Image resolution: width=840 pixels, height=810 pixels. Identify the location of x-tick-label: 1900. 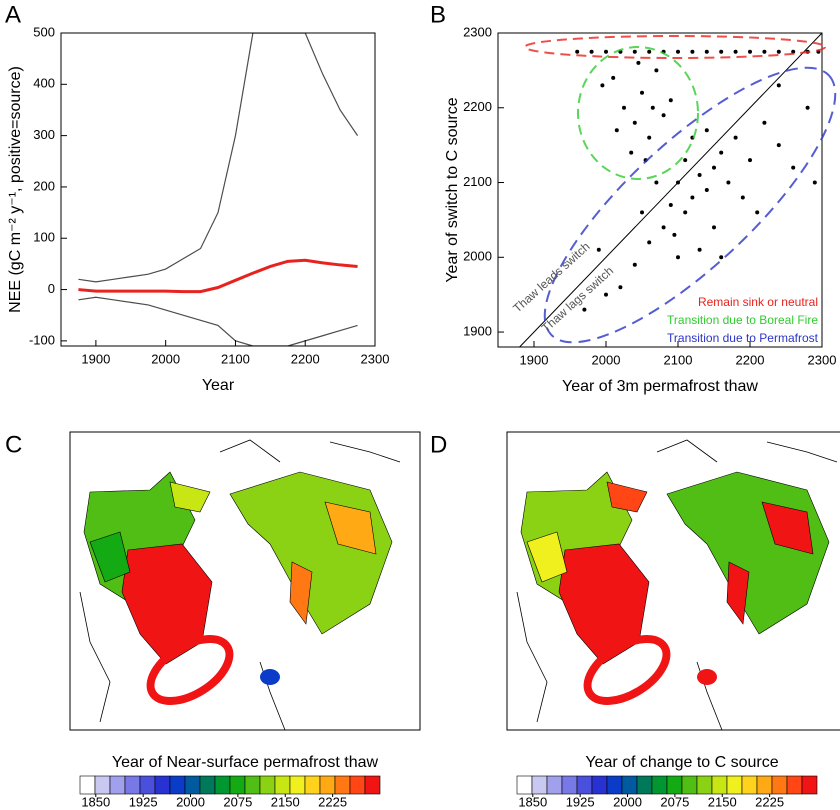
(95, 358).